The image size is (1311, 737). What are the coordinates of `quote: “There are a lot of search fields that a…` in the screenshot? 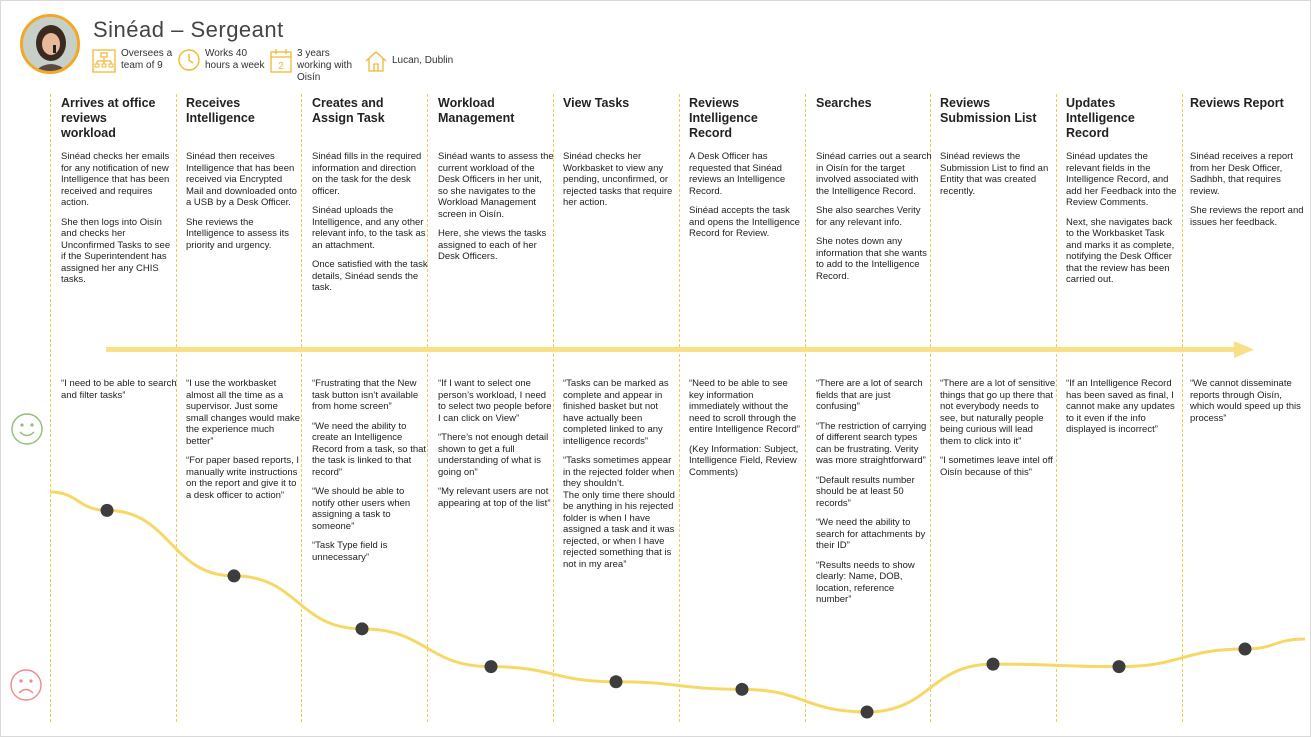 It's located at (869, 395).